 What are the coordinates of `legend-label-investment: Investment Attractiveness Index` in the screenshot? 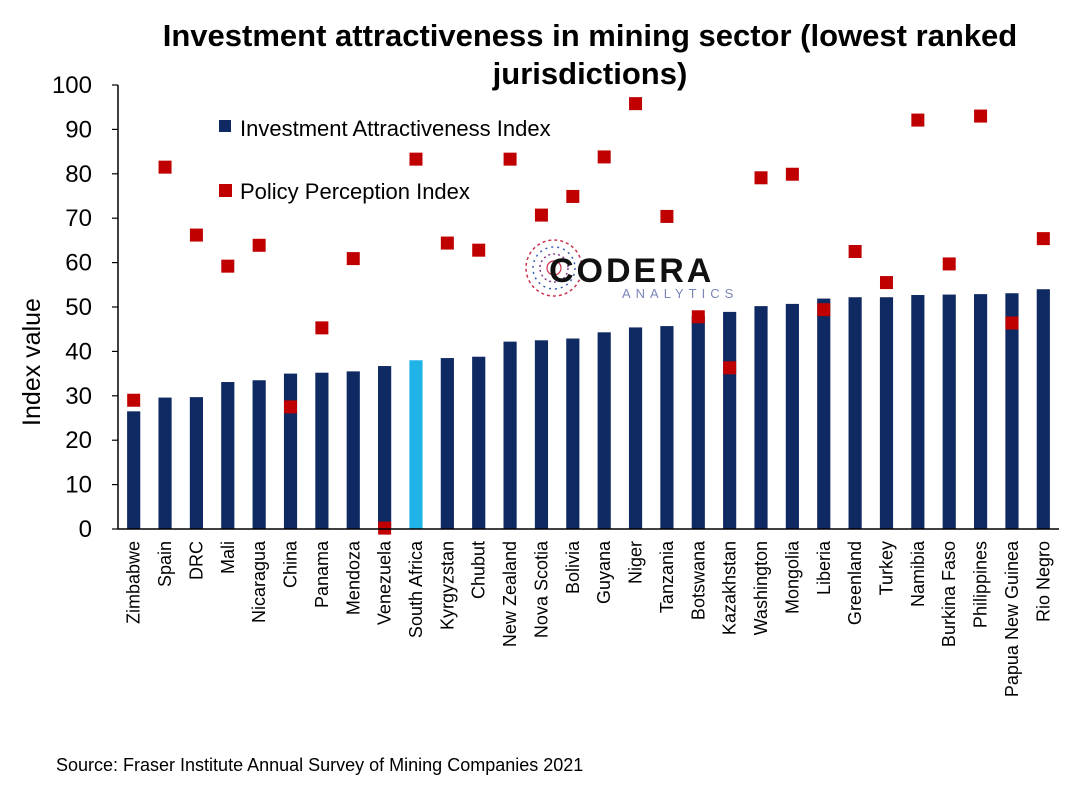 It's located at (395, 128).